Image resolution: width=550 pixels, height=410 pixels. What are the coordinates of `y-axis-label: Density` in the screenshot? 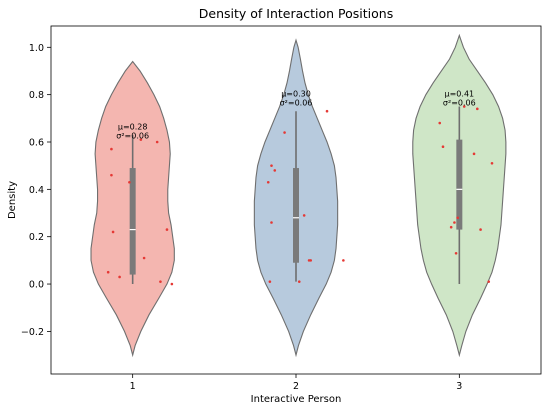 It's located at (12, 200).